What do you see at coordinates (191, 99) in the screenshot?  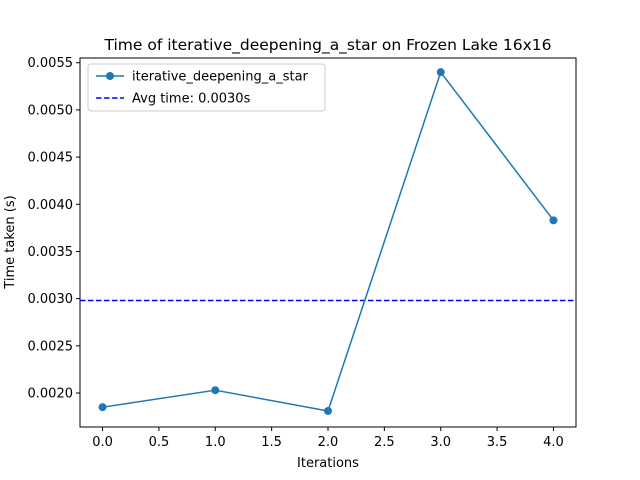 I see `legend-avg-label: Avg time: 0.0030s` at bounding box center [191, 99].